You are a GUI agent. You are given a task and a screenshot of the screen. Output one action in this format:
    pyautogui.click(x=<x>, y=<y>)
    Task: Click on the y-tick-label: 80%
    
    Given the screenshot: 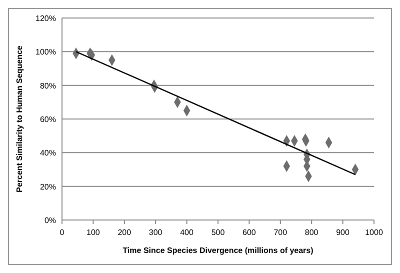 What is the action you would take?
    pyautogui.click(x=48, y=85)
    